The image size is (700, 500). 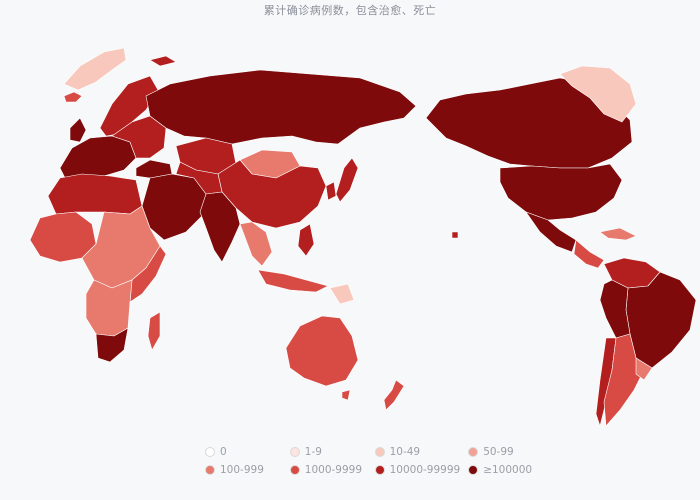 I want to click on legend-label: ≥100000, so click(x=508, y=470).